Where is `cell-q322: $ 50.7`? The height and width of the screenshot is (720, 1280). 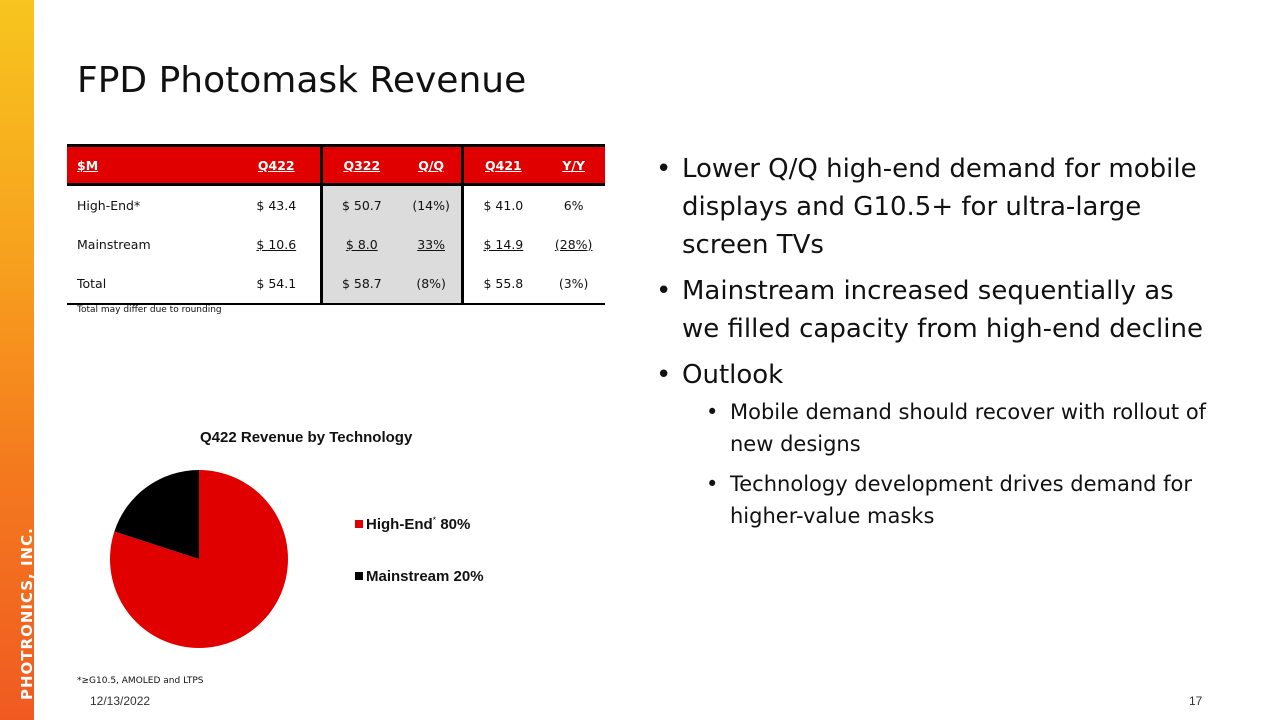 cell-q322: $ 50.7 is located at coordinates (360, 204).